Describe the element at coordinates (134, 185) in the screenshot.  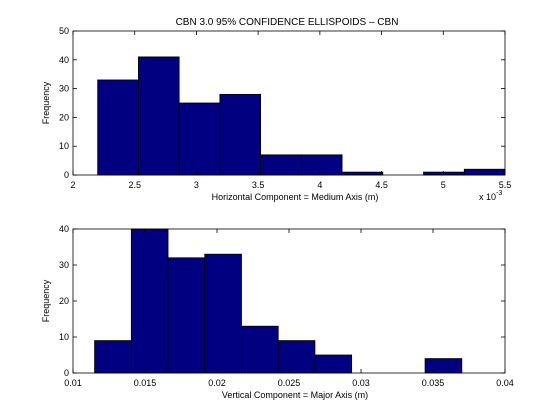
I see `x-tick-label: 2.5` at that location.